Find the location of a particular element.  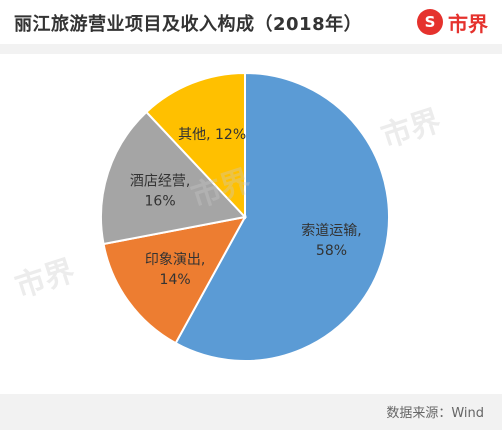

slice-label: 印象演出, 14% is located at coordinates (175, 270).